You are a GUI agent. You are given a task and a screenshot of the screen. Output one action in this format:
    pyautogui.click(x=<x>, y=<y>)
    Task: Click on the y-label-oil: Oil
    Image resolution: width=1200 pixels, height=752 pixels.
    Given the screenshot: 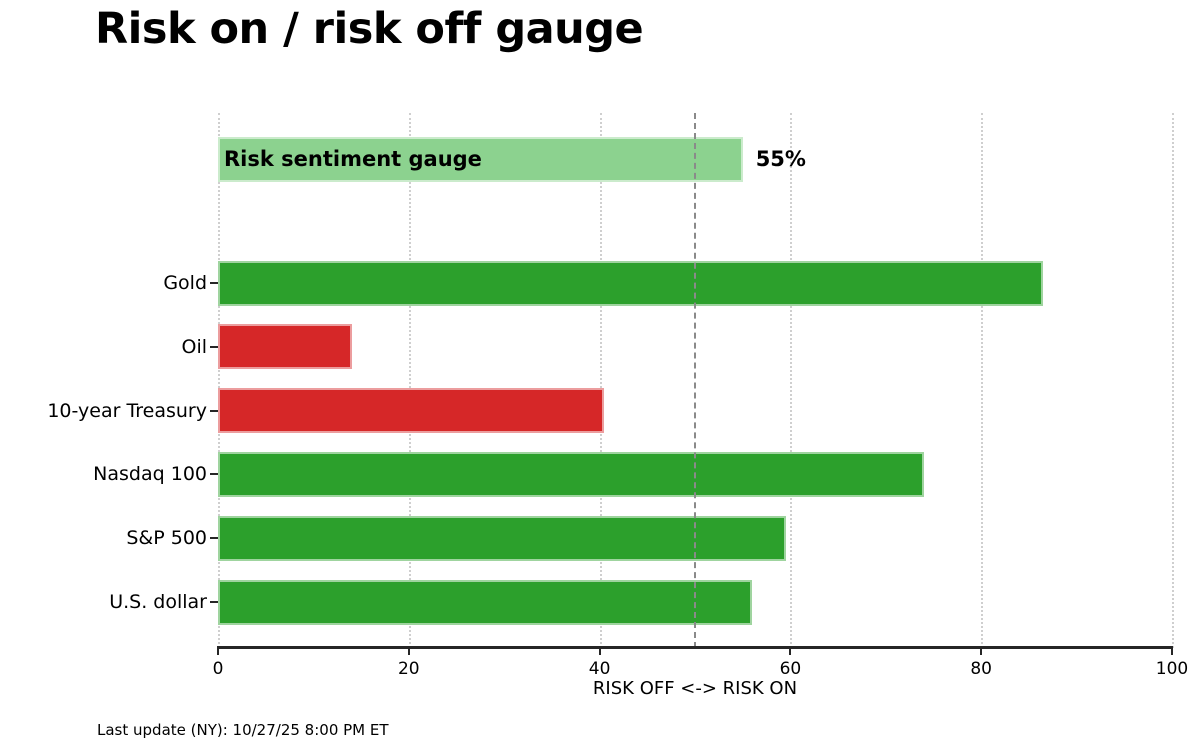 What is the action you would take?
    pyautogui.click(x=194, y=346)
    